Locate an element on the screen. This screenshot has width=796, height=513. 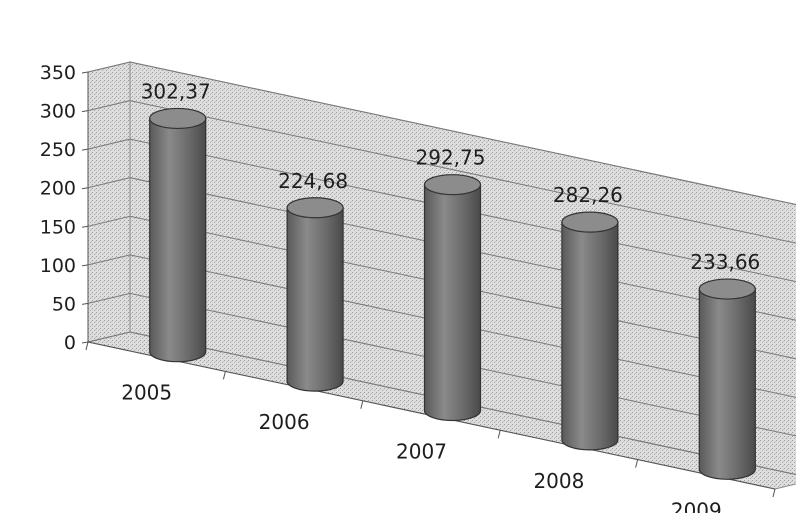
y-tick-label: 350 is located at coordinates (58, 73).